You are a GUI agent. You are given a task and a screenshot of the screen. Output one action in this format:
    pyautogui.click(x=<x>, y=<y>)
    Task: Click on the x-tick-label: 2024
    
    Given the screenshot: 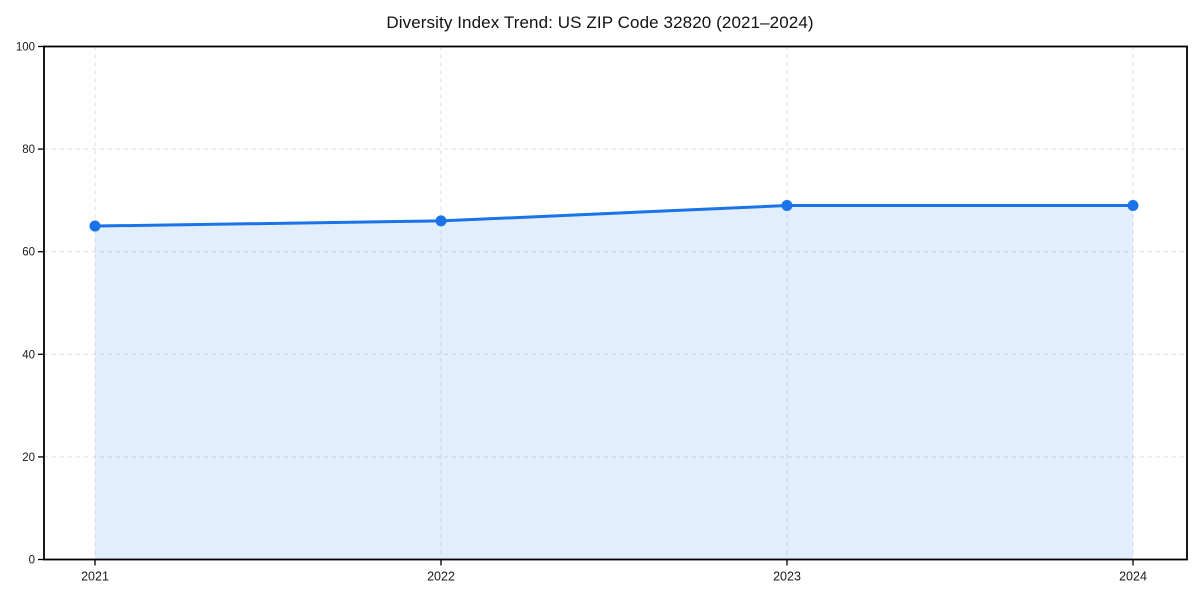 What is the action you would take?
    pyautogui.click(x=1133, y=577)
    